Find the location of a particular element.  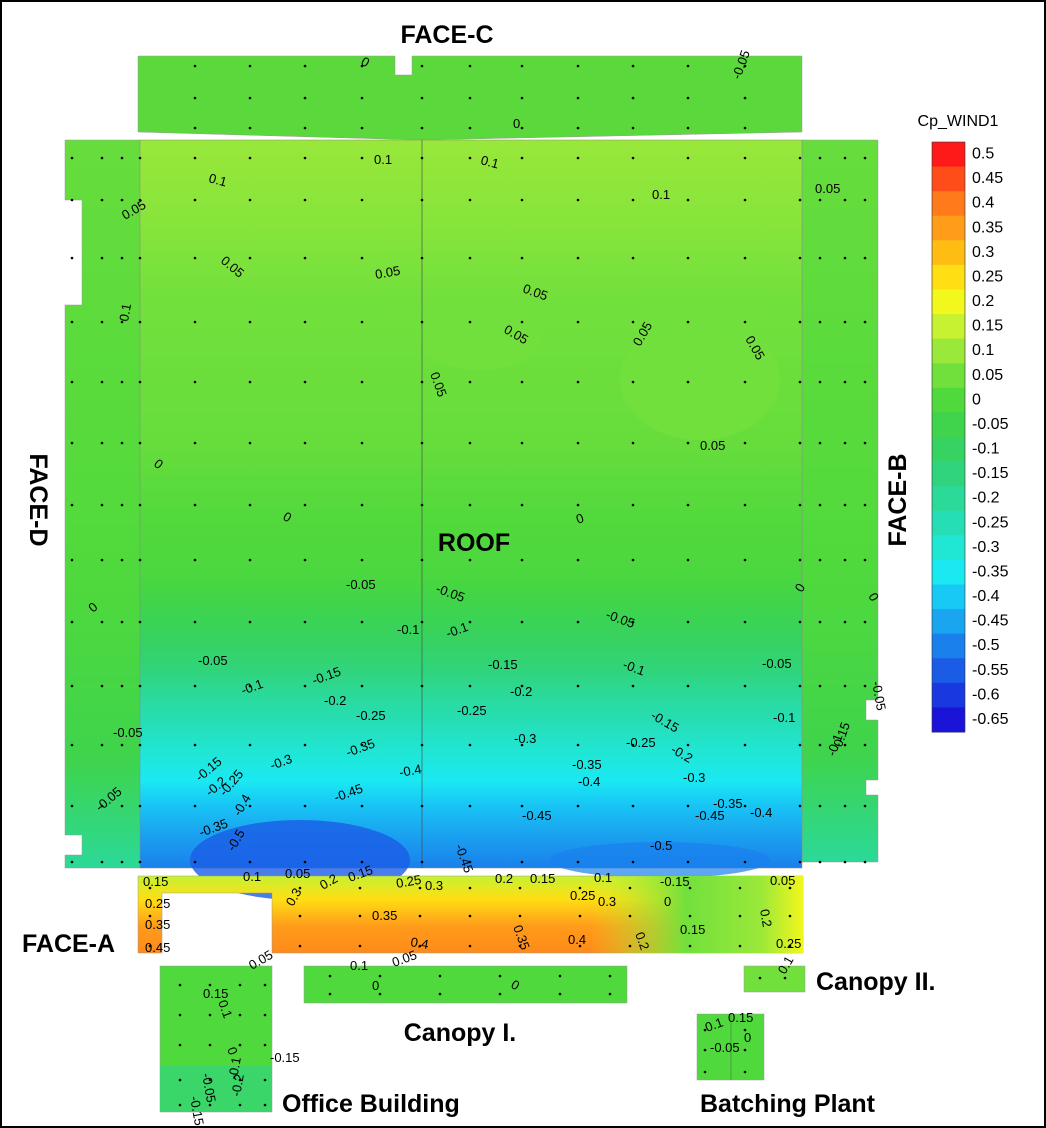

legend-label: 0.25 is located at coordinates (987, 276).